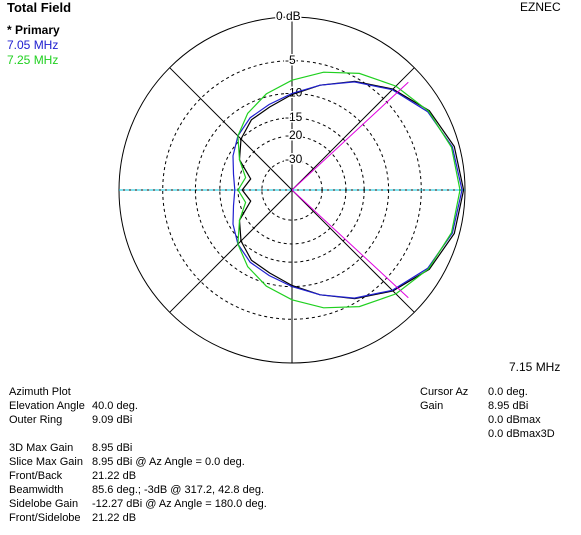  Describe the element at coordinates (294, 135) in the screenshot. I see `ring-label: -20` at that location.